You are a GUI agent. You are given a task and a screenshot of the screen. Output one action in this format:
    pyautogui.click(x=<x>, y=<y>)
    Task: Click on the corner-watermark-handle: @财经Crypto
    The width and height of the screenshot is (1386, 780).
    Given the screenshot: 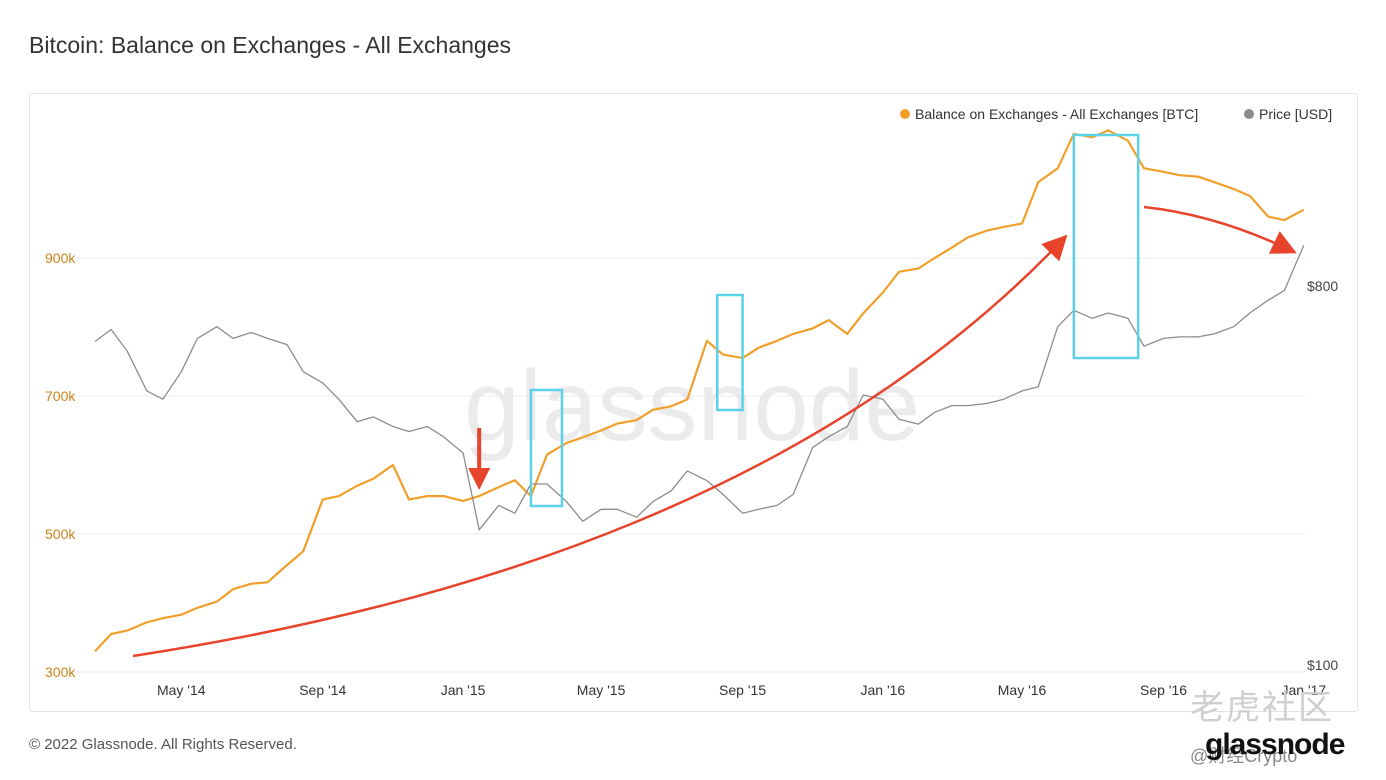 What is the action you would take?
    pyautogui.click(x=1244, y=756)
    